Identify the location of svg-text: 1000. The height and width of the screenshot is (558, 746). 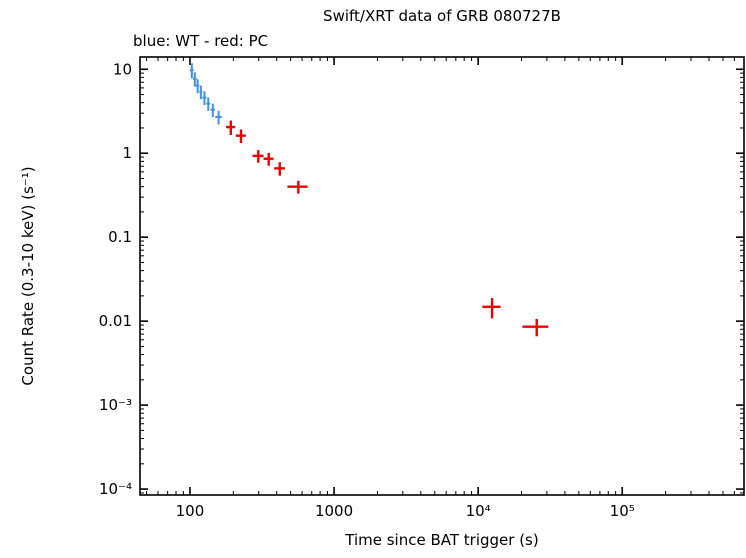
(334, 511).